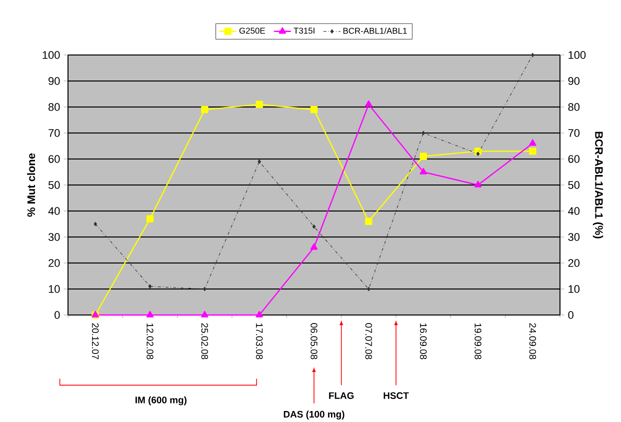  Describe the element at coordinates (571, 315) in the screenshot. I see `y2-tick-label: 0` at that location.